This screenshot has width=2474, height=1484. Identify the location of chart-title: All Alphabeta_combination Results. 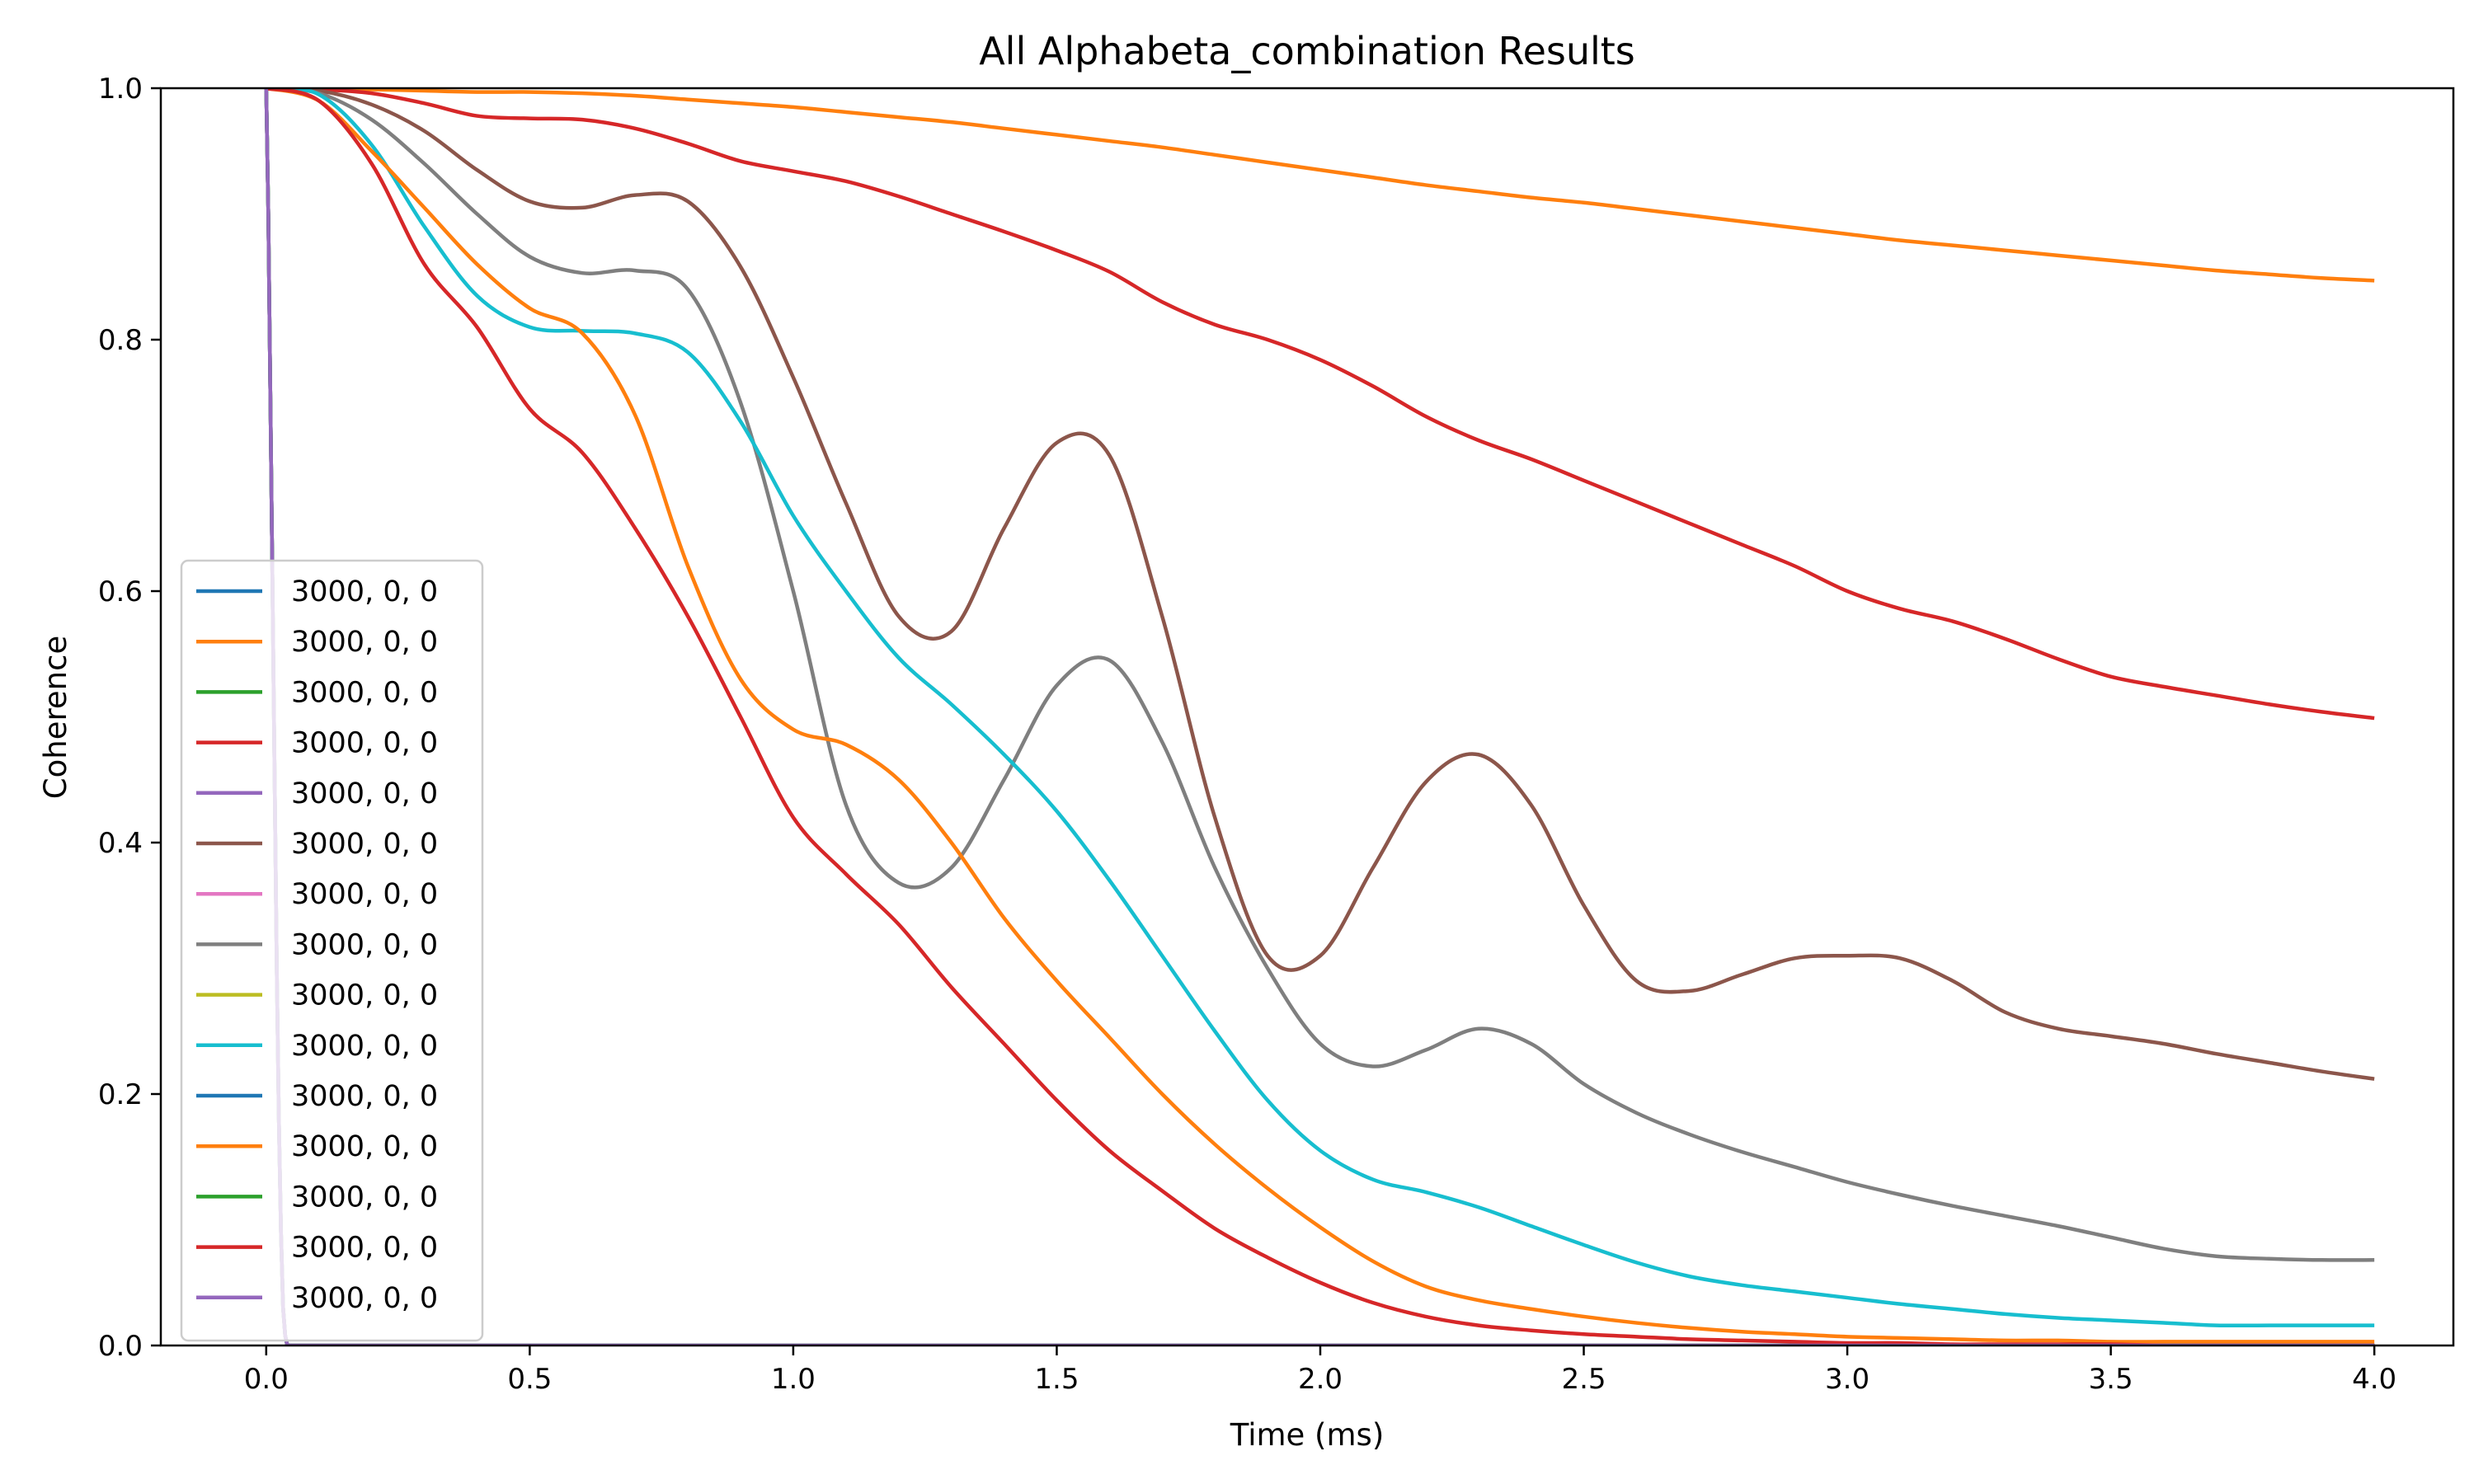
(1307, 51).